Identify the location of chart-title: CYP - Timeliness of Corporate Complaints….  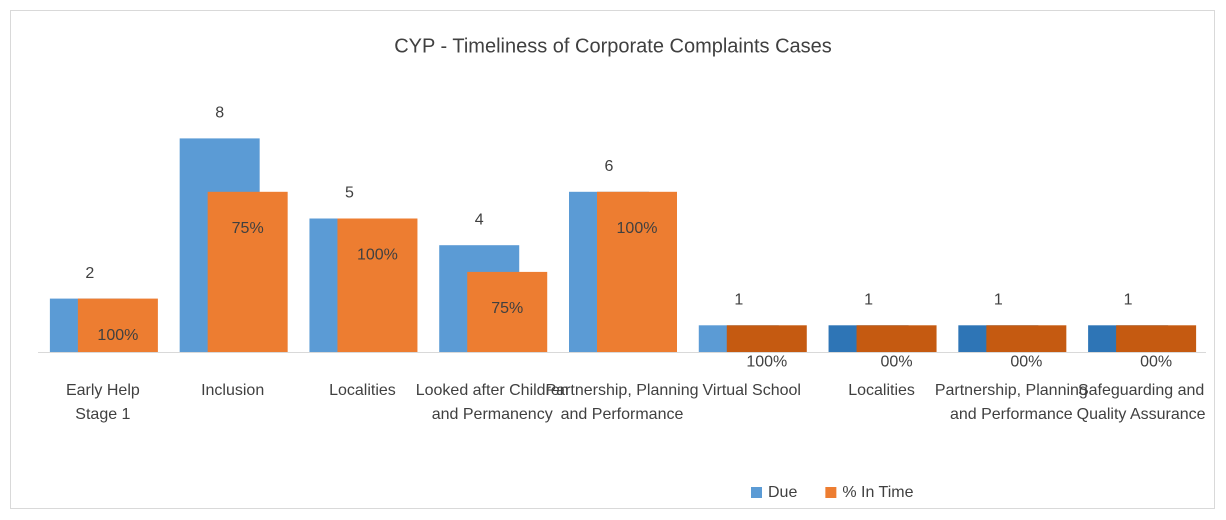
(613, 46).